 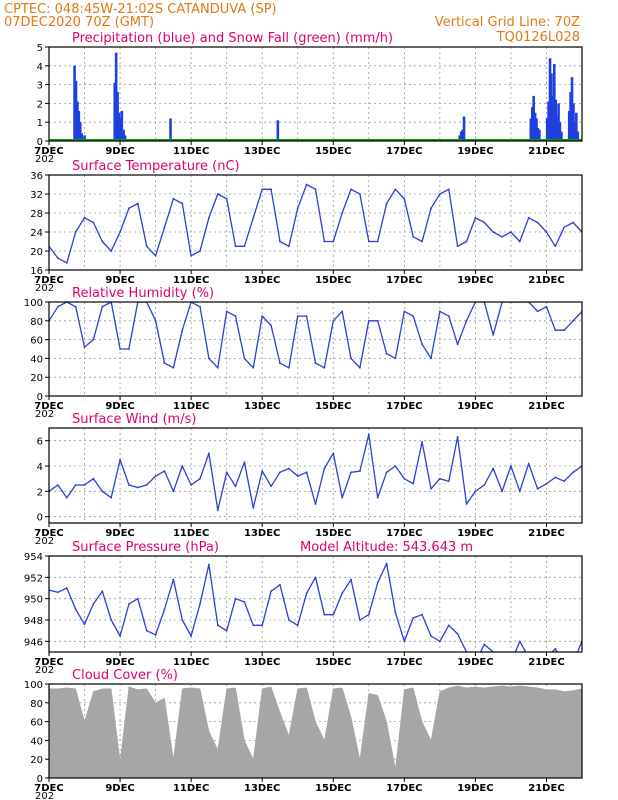 What do you see at coordinates (140, 9) in the screenshot?
I see `header-location: CPTEC: 048:45W-21:02S CATANDUVA (SP)` at bounding box center [140, 9].